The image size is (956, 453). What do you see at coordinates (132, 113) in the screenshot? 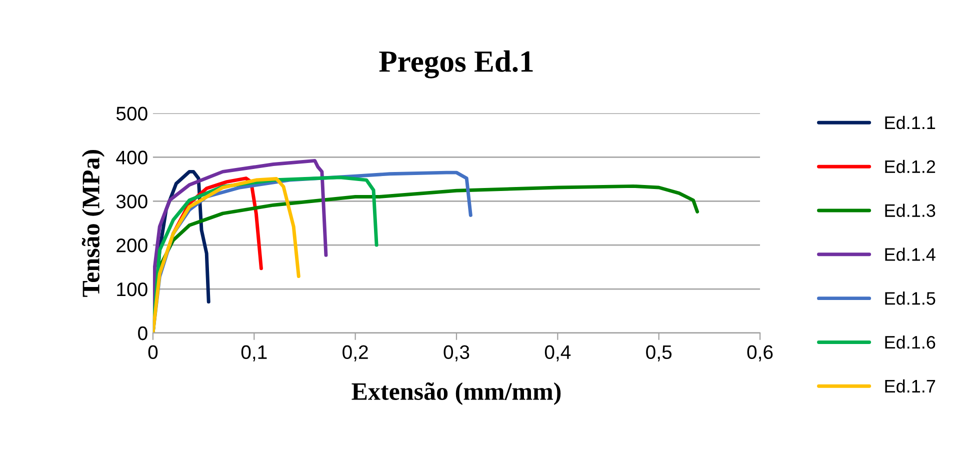
I see `y-tick-label: 500` at bounding box center [132, 113].